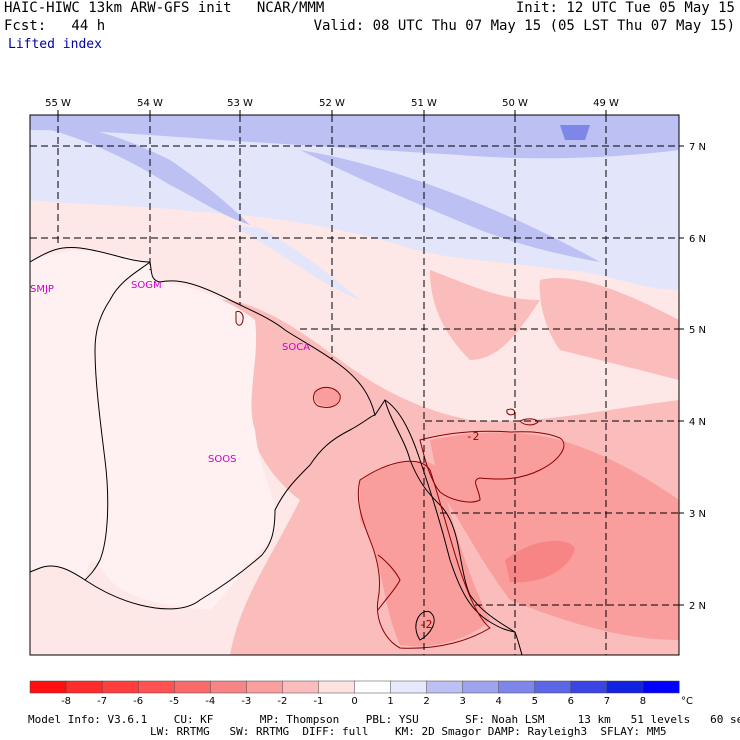 This screenshot has width=740, height=740. I want to click on lat-label: 2 N, so click(697, 606).